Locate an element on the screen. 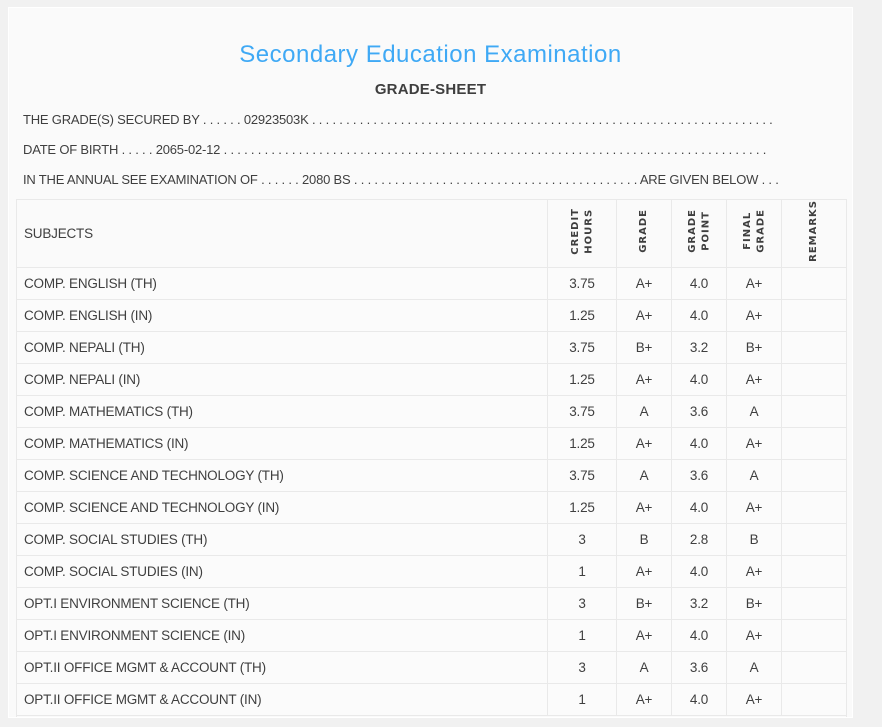  remarks-column-header: REMARKS is located at coordinates (814, 233).